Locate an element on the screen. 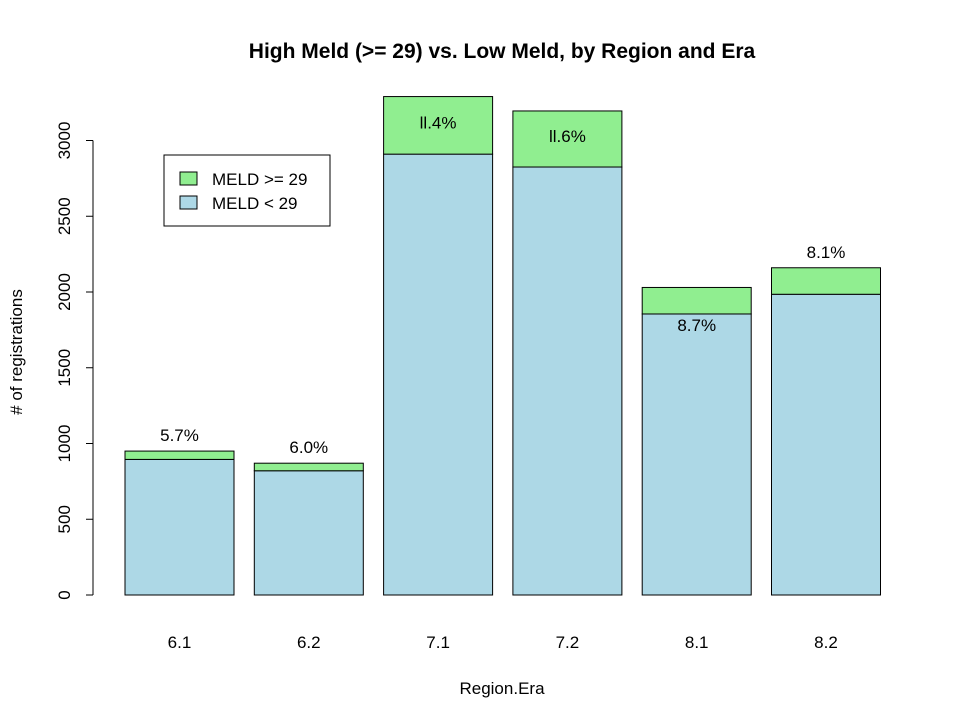 This screenshot has height=720, width=960. y-tick-label: 3000 is located at coordinates (64, 141).